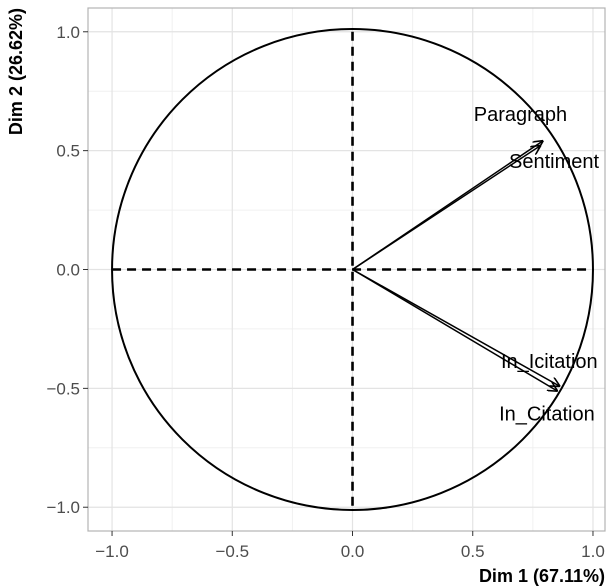 The height and width of the screenshot is (588, 612). Describe the element at coordinates (63, 507) in the screenshot. I see `y-tick-label: −1.0` at that location.